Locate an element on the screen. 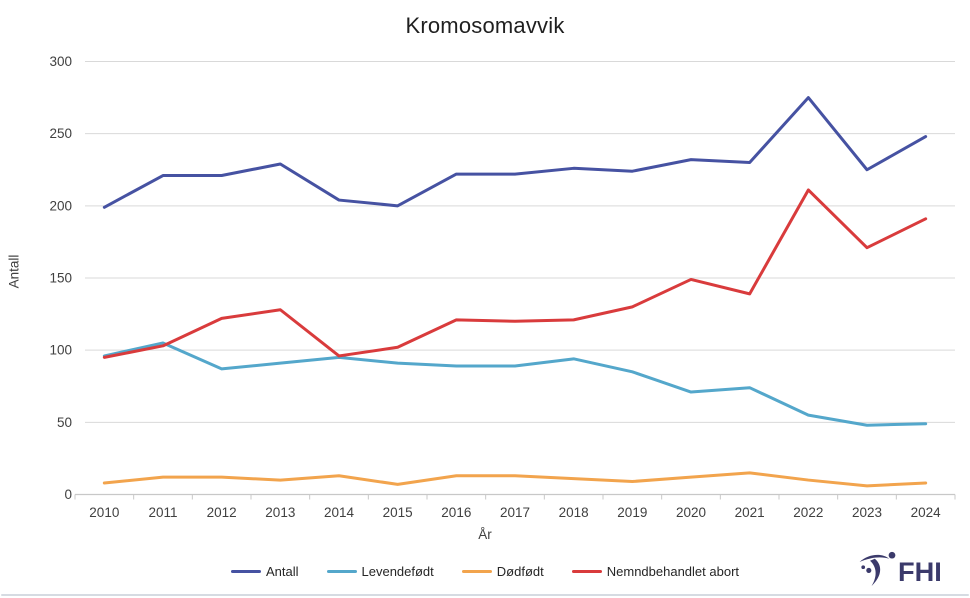 Image resolution: width=970 pixels, height=598 pixels. legend-label-antall: Antall is located at coordinates (282, 571).